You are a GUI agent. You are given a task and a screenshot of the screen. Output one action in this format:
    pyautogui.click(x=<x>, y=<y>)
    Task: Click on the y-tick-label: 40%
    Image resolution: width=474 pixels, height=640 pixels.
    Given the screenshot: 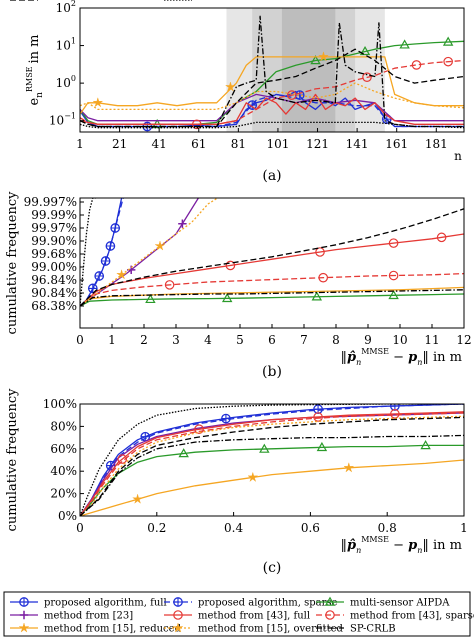 What is the action you would take?
    pyautogui.click(x=63, y=471)
    